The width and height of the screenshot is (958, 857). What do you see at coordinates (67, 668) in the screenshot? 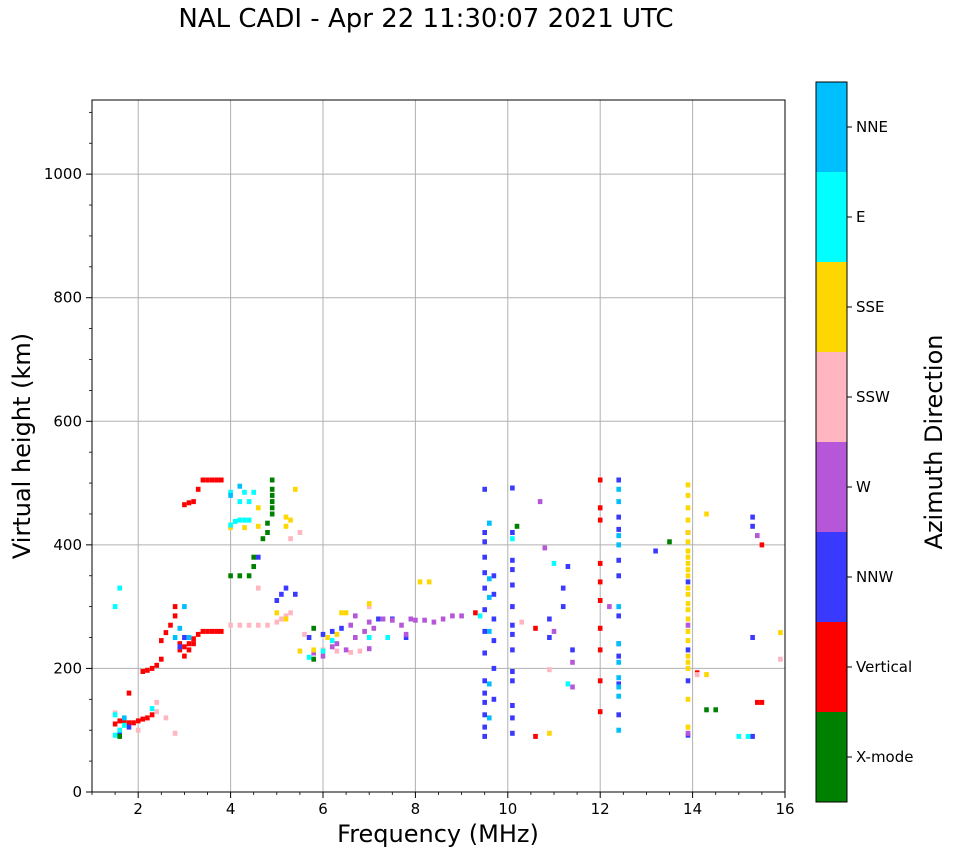
I see `y-tick-label: 200` at bounding box center [67, 668].